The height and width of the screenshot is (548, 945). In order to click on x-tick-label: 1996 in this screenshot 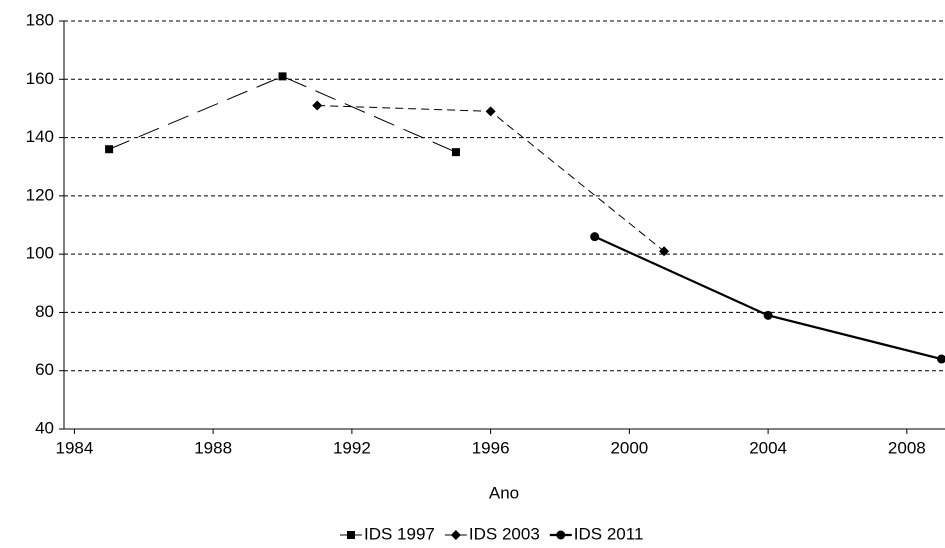, I will do `click(491, 447)`.